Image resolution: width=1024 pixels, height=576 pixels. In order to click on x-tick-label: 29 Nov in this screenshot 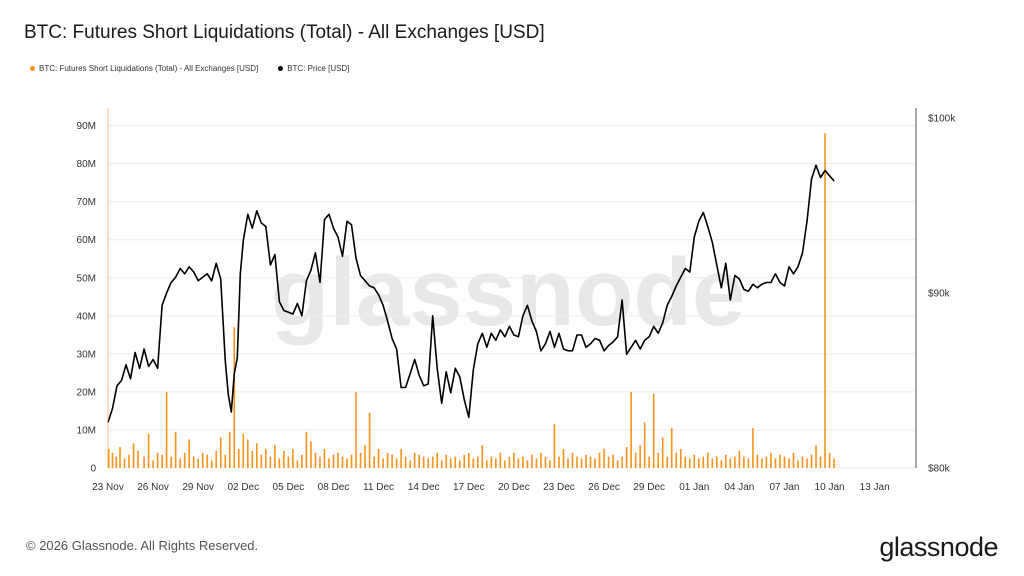, I will do `click(198, 487)`.